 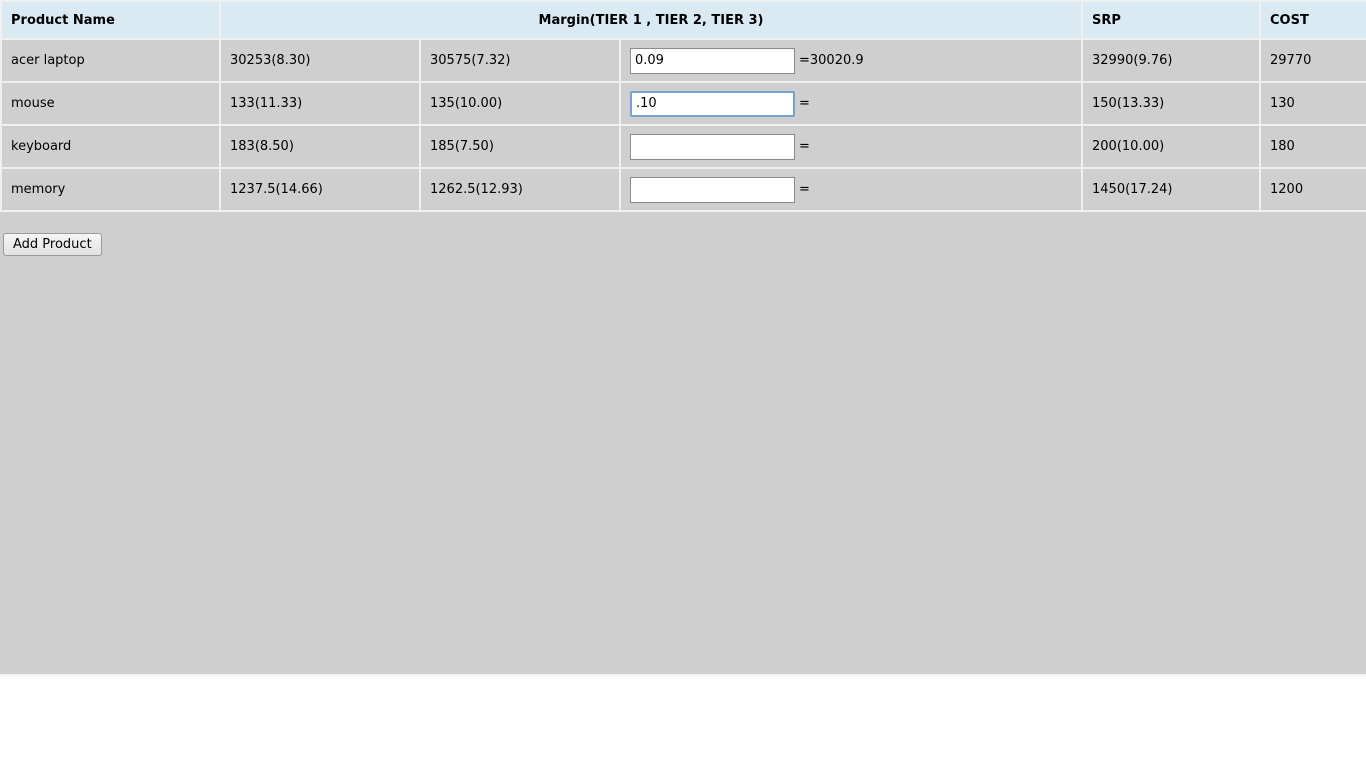 I want to click on tier3-cell: =30020.9, so click(x=851, y=60).